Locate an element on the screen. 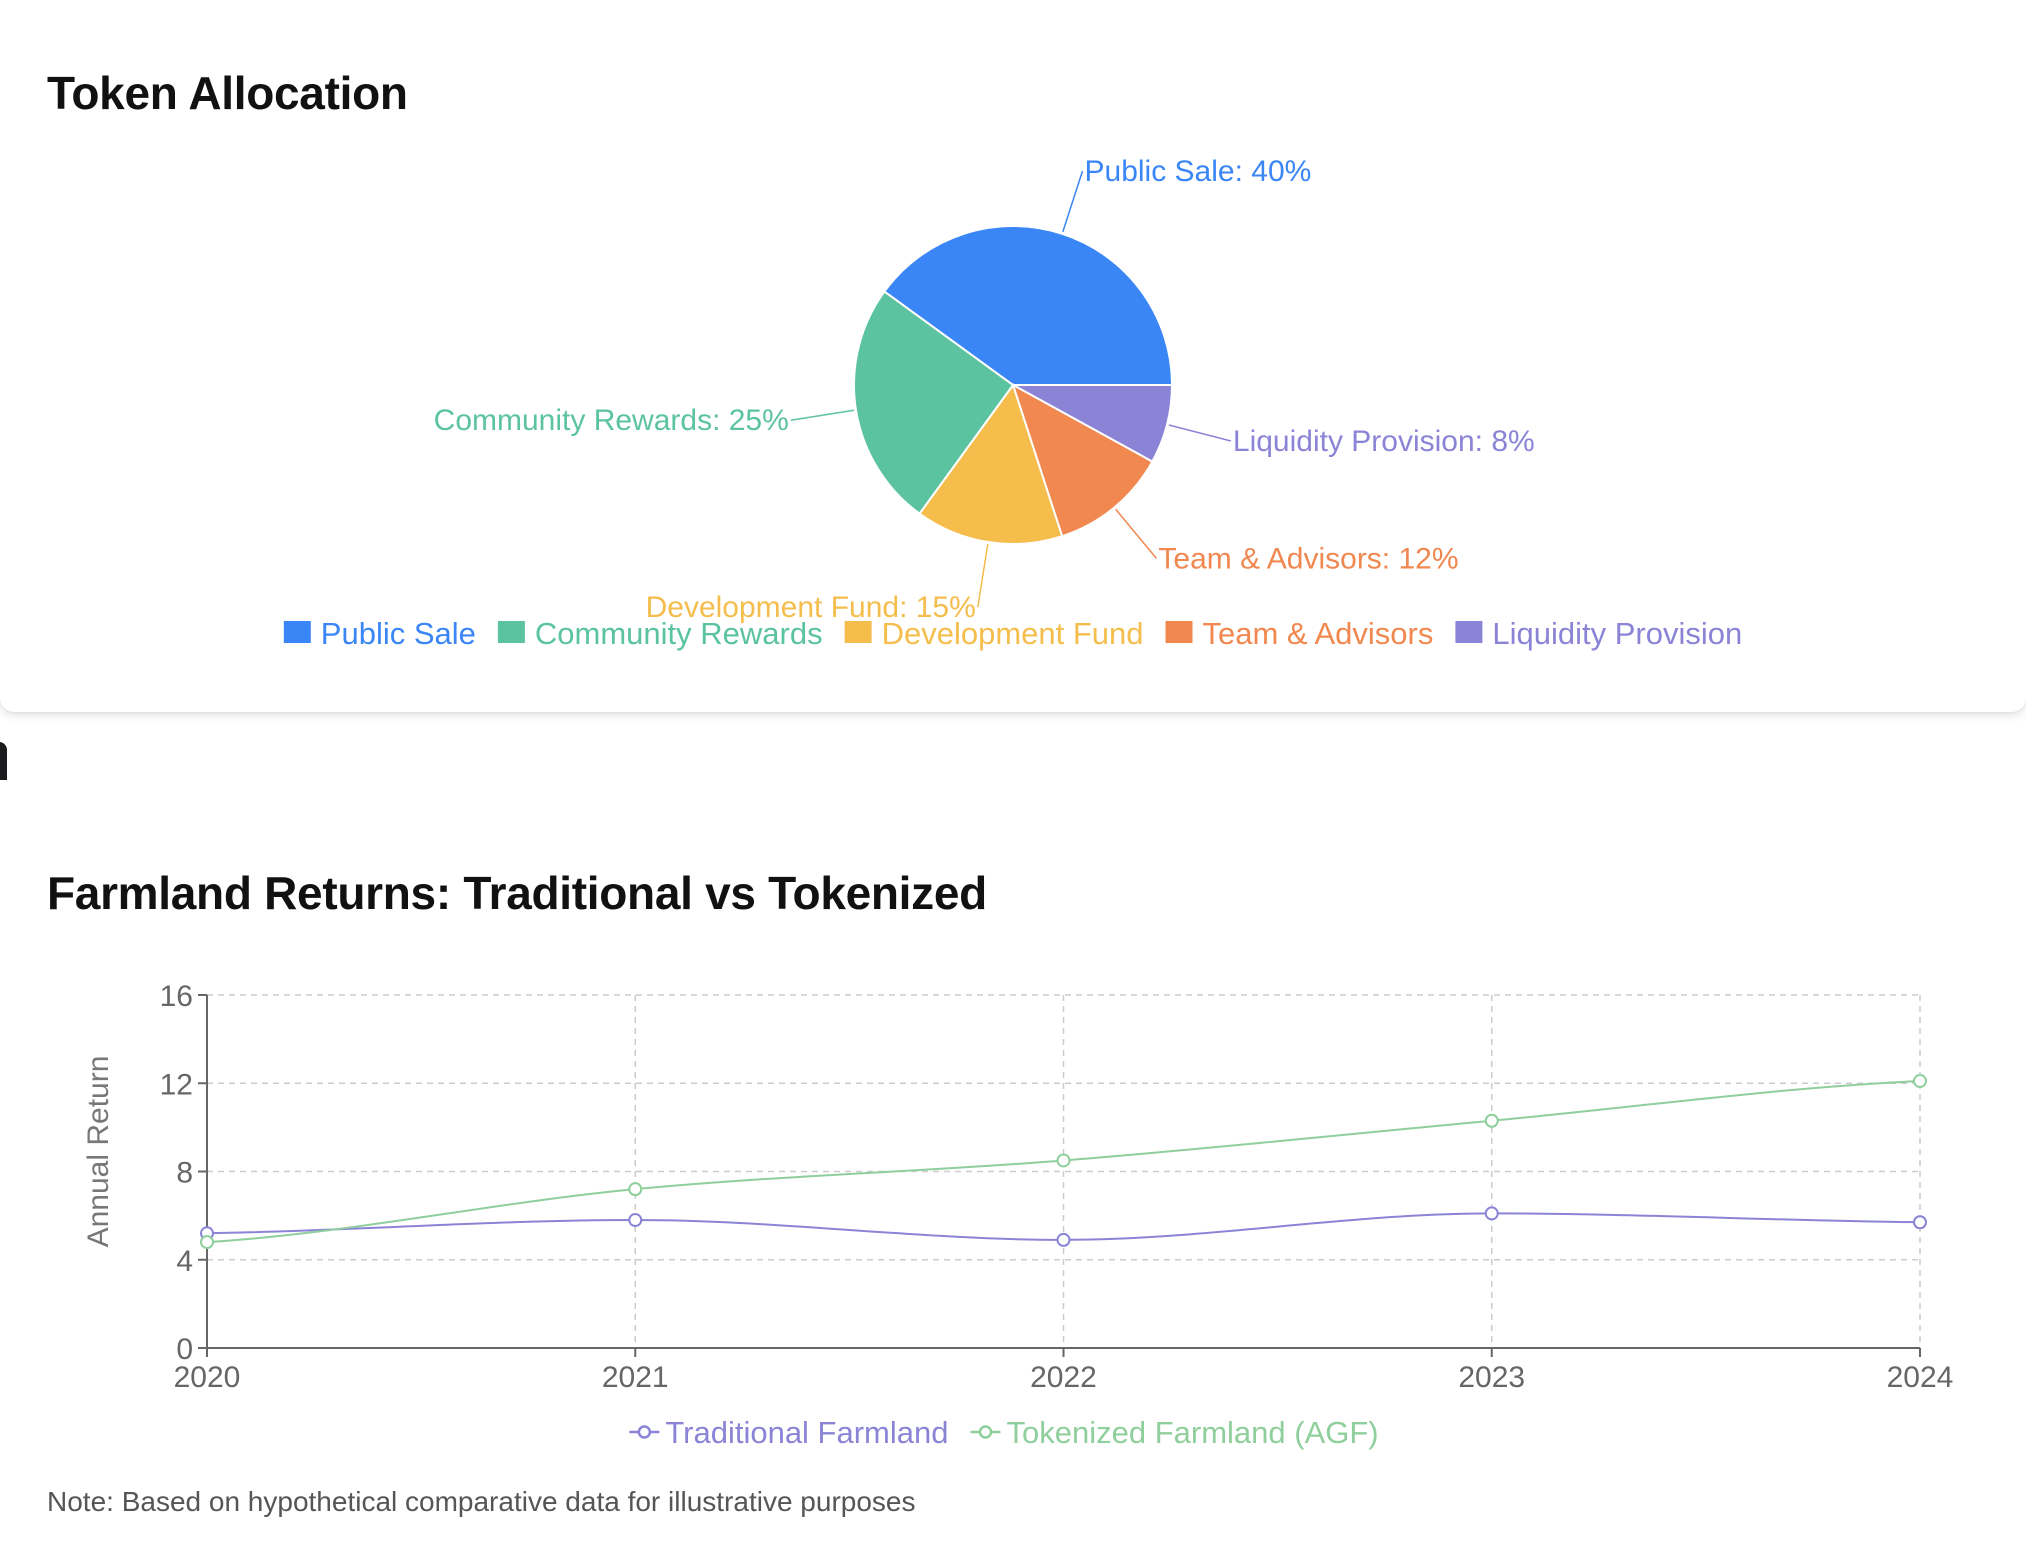  pie-slices is located at coordinates (1013, 385).